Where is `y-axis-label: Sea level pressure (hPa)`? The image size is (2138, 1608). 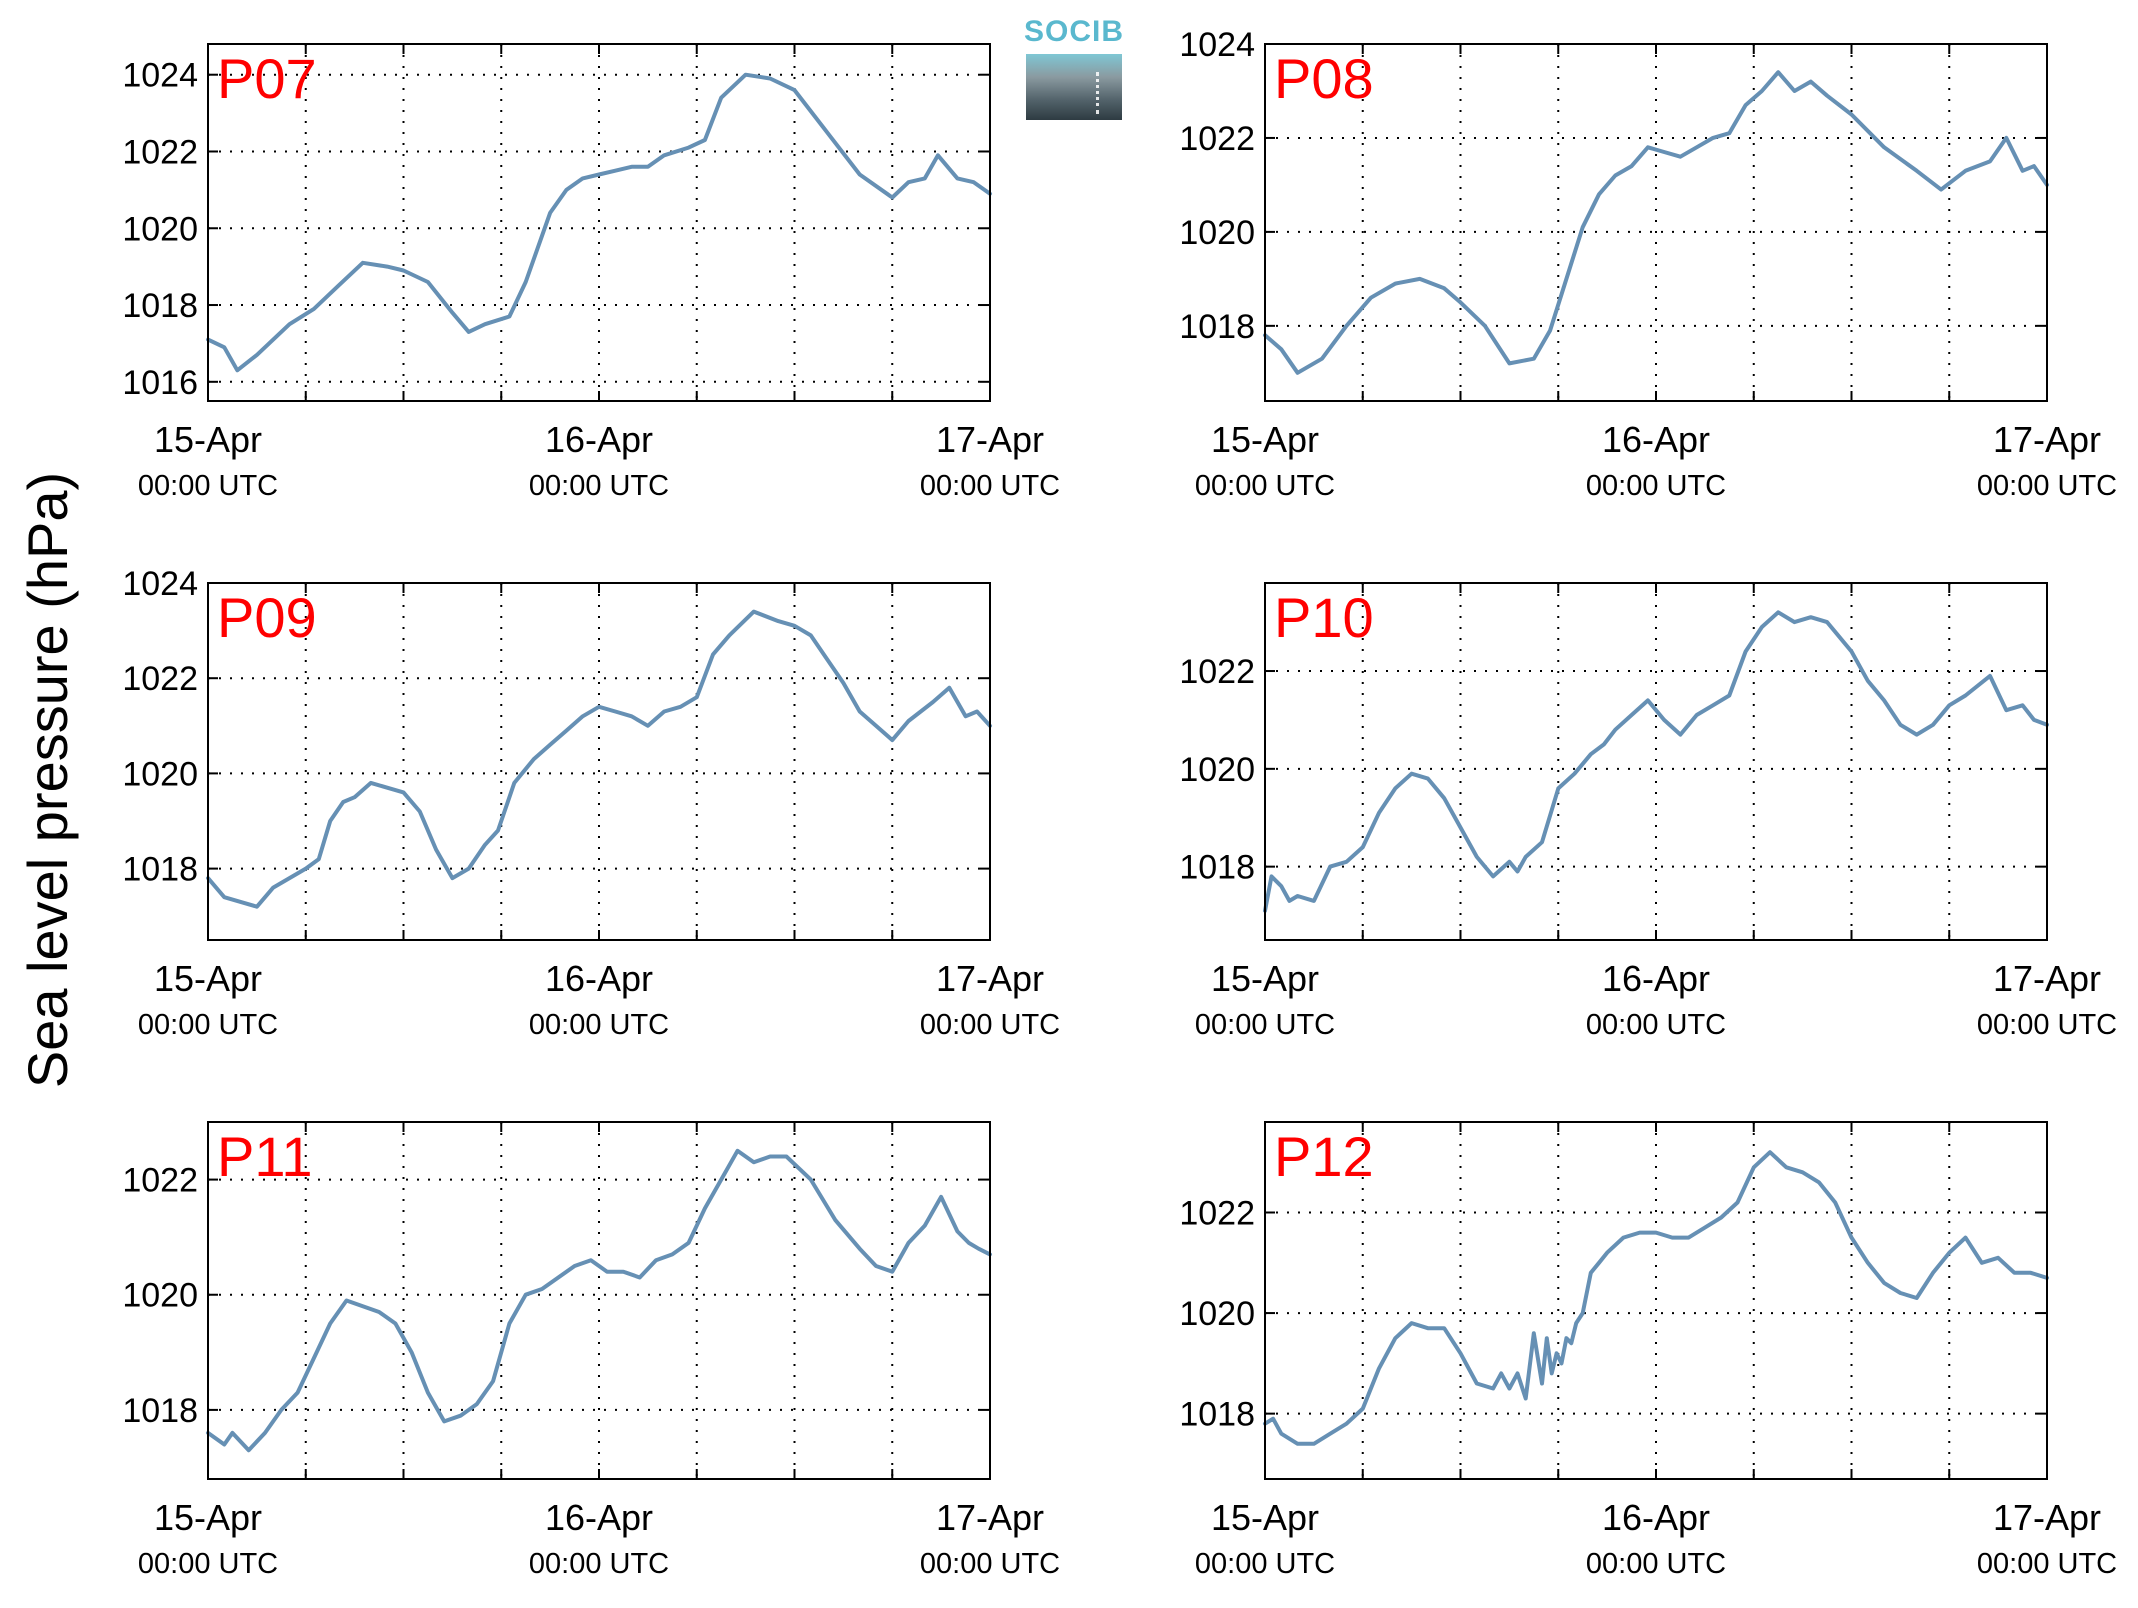 y-axis-label: Sea level pressure (hPa) is located at coordinates (47, 780).